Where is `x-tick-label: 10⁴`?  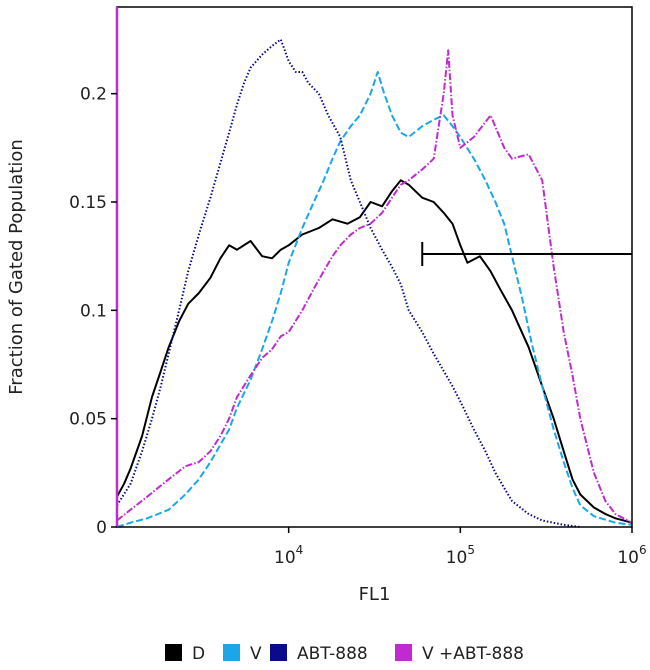
x-tick-label: 10⁴ is located at coordinates (288, 555).